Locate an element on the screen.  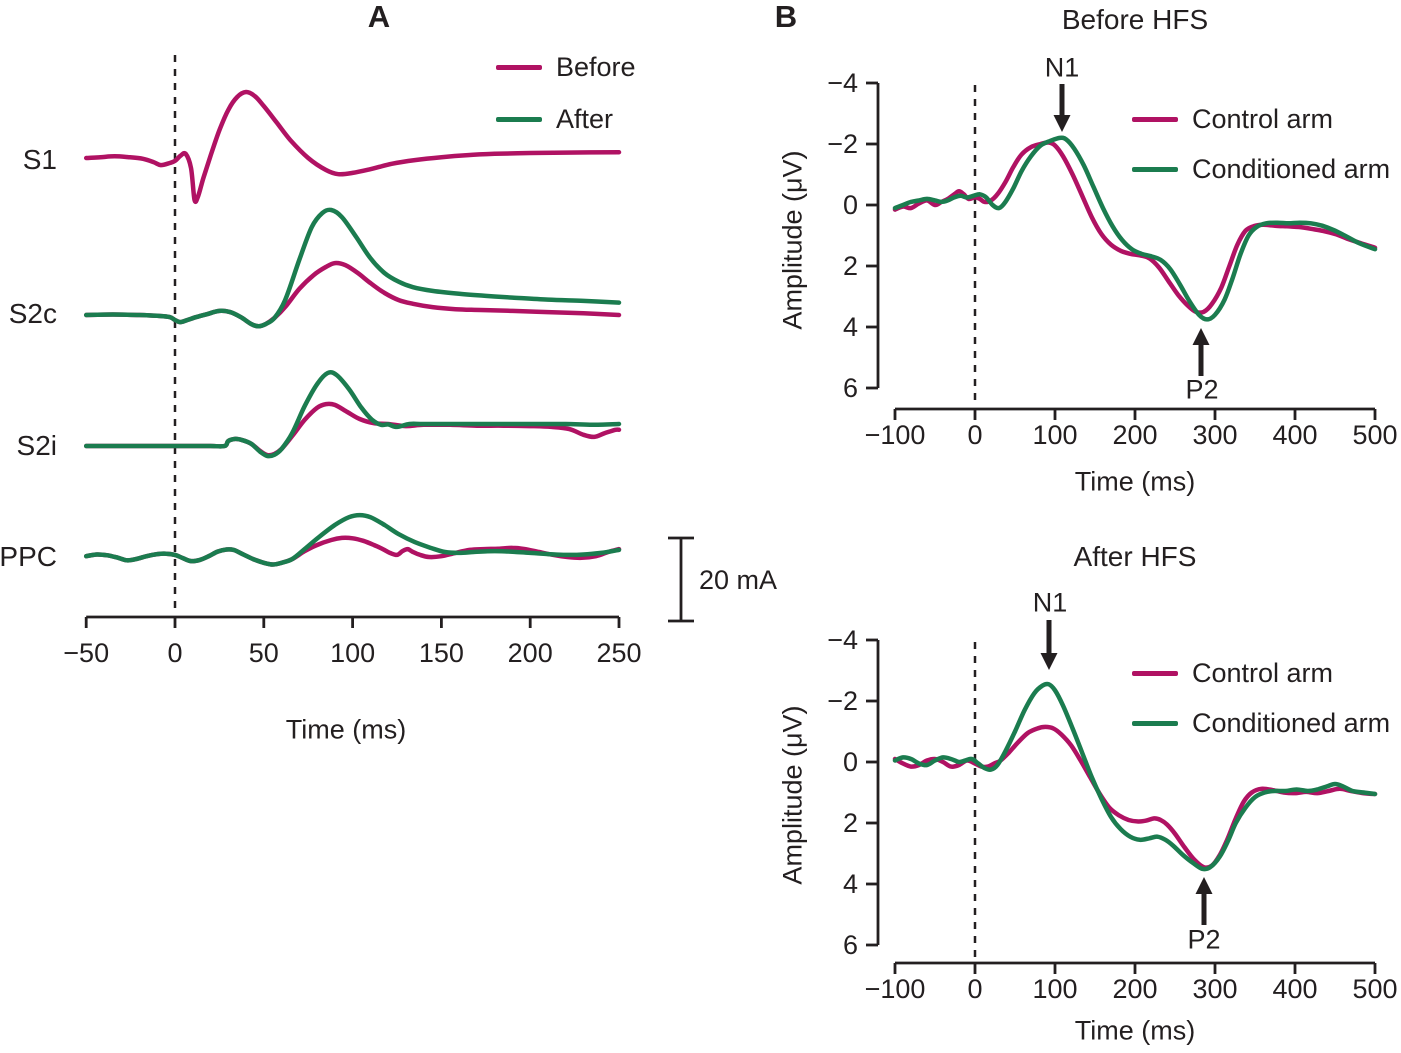
trace-s2c-after is located at coordinates (352, 268).